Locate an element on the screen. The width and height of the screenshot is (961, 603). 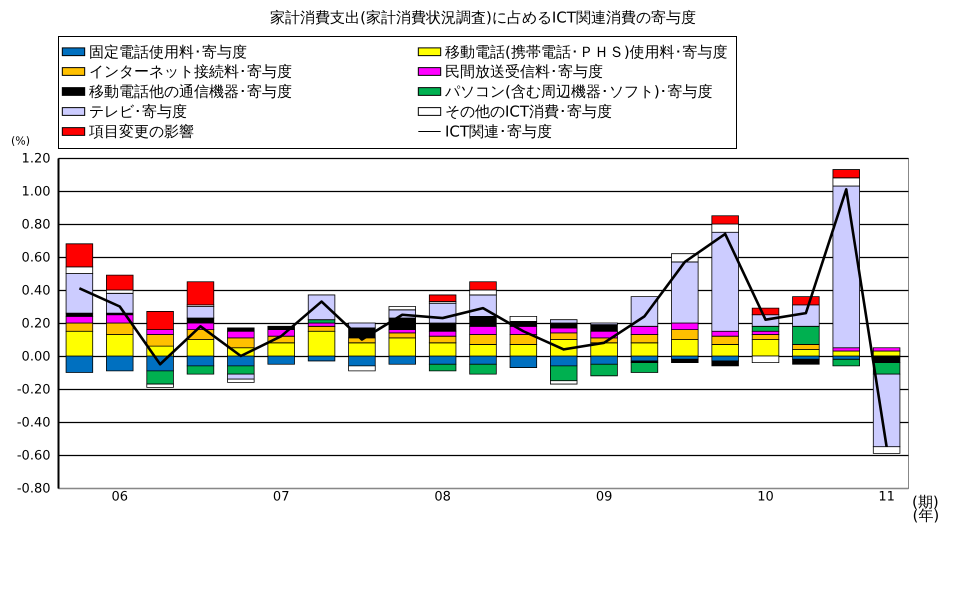
y-axis-title: (%) is located at coordinates (20, 141).